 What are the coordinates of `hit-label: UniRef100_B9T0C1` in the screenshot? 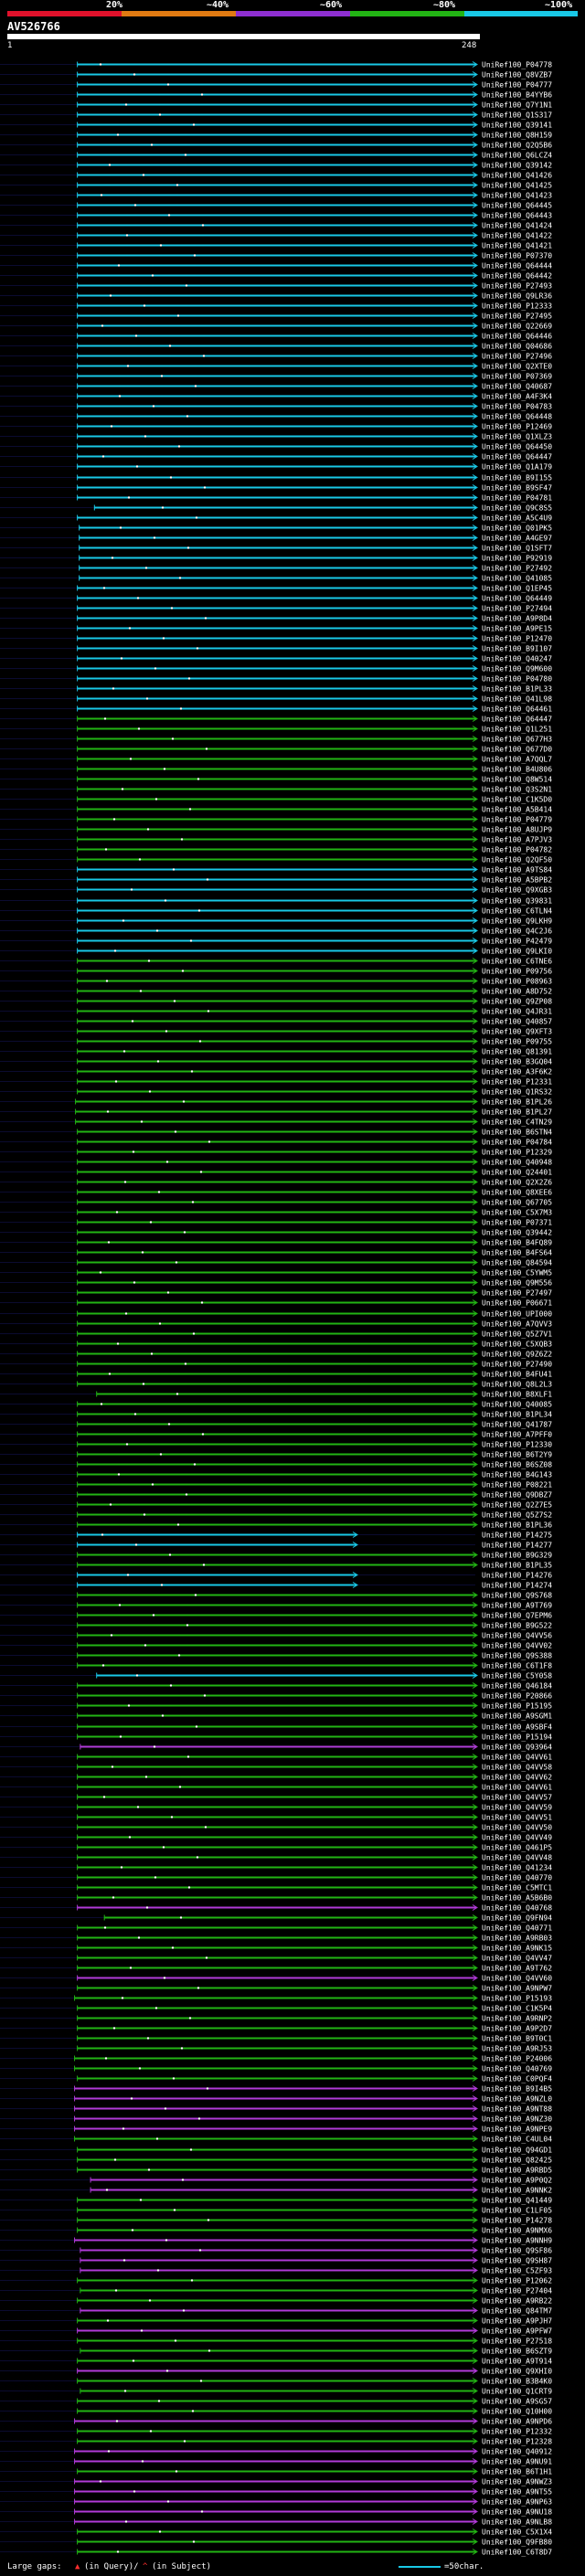 It's located at (517, 2039).